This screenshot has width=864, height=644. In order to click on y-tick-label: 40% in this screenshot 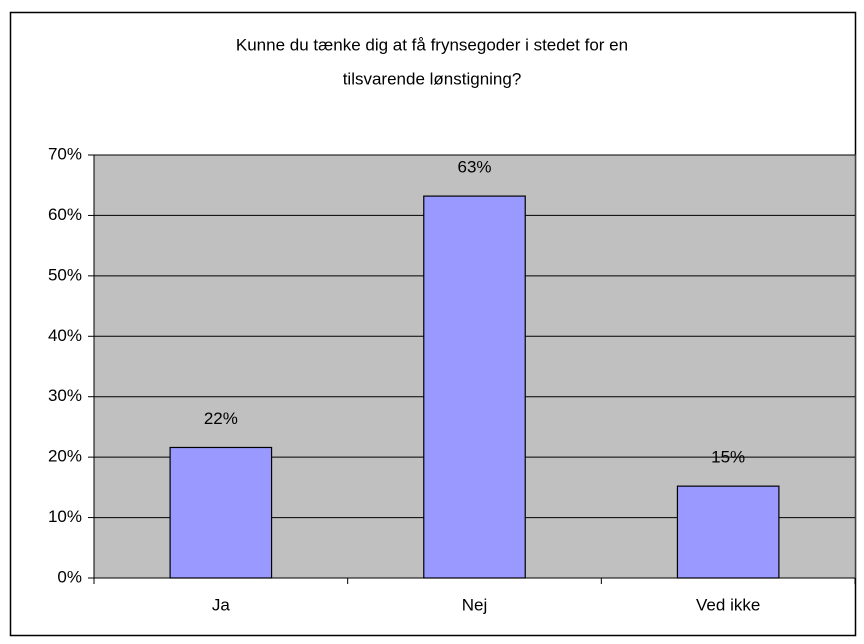, I will do `click(65, 335)`.